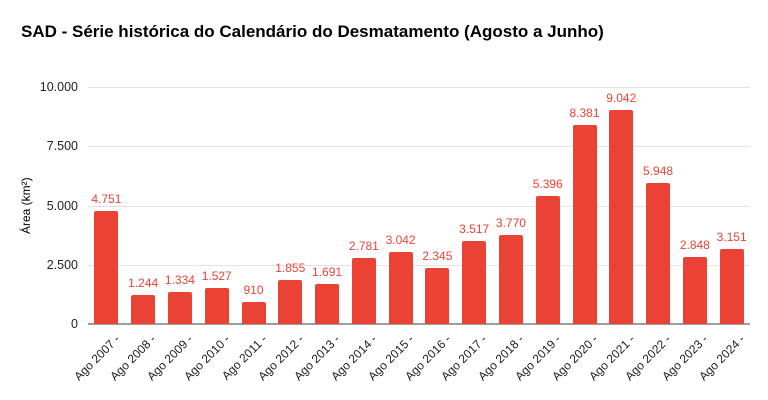 This screenshot has width=768, height=400. Describe the element at coordinates (62, 264) in the screenshot. I see `y-tick-label: 2.500` at that location.